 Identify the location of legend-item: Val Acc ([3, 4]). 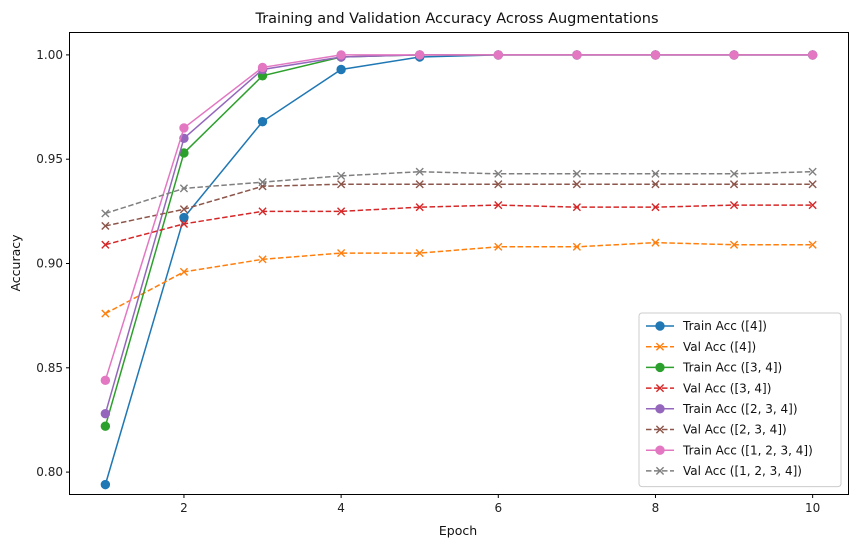
(708, 388).